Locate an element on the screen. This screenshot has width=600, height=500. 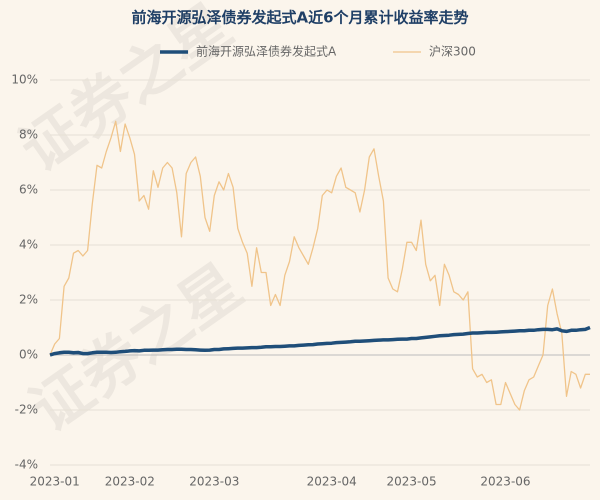
legend-label: 前海开源弘泽债券发起式A is located at coordinates (266, 51).